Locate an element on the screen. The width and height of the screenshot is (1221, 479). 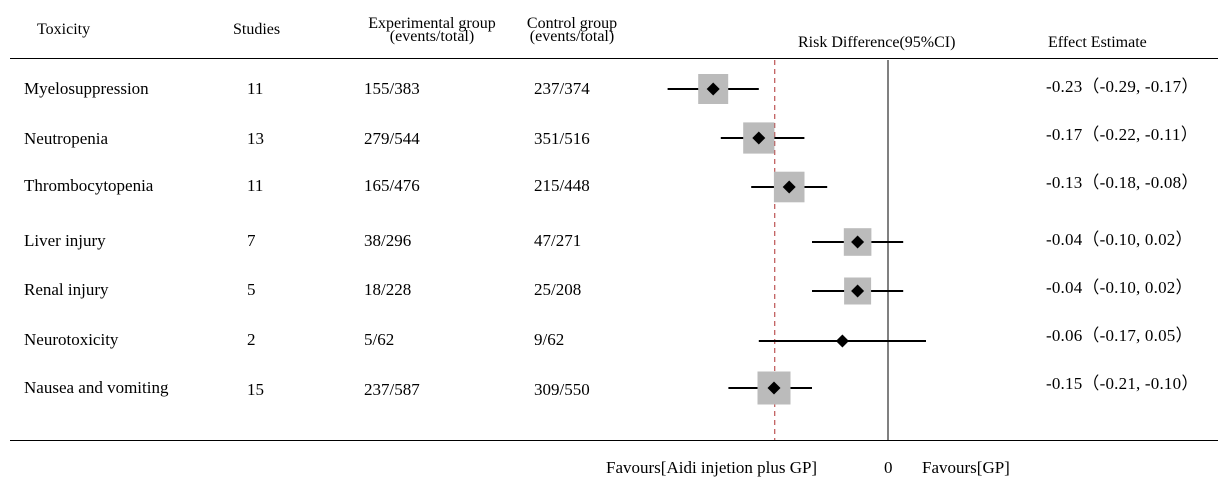
header-control-line1: Control group is located at coordinates (572, 23).